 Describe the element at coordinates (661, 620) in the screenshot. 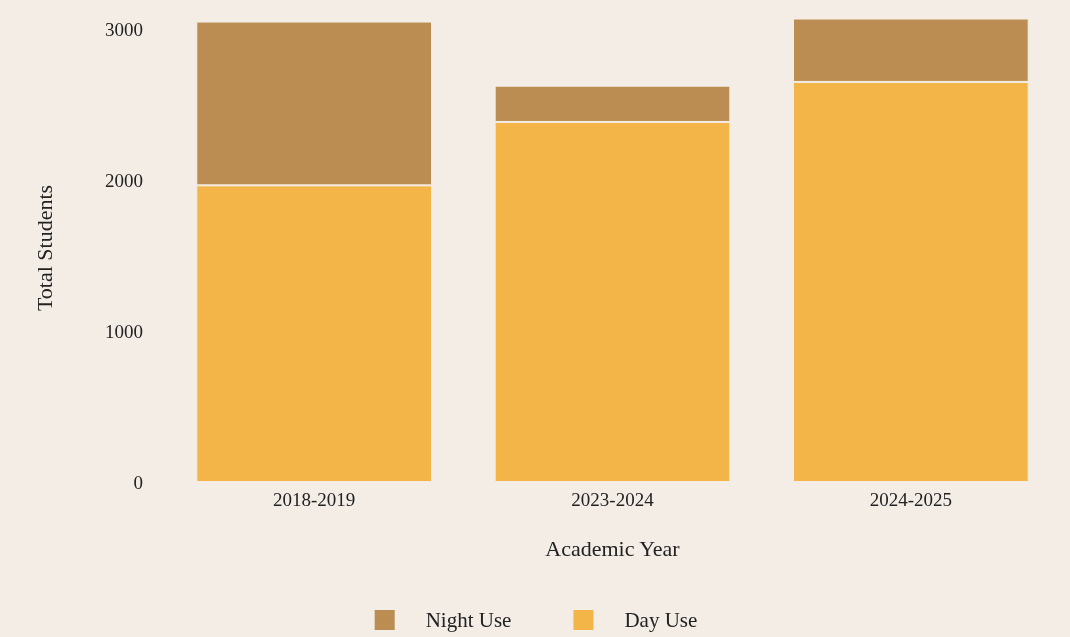

I see `legend-label: Day Use` at that location.